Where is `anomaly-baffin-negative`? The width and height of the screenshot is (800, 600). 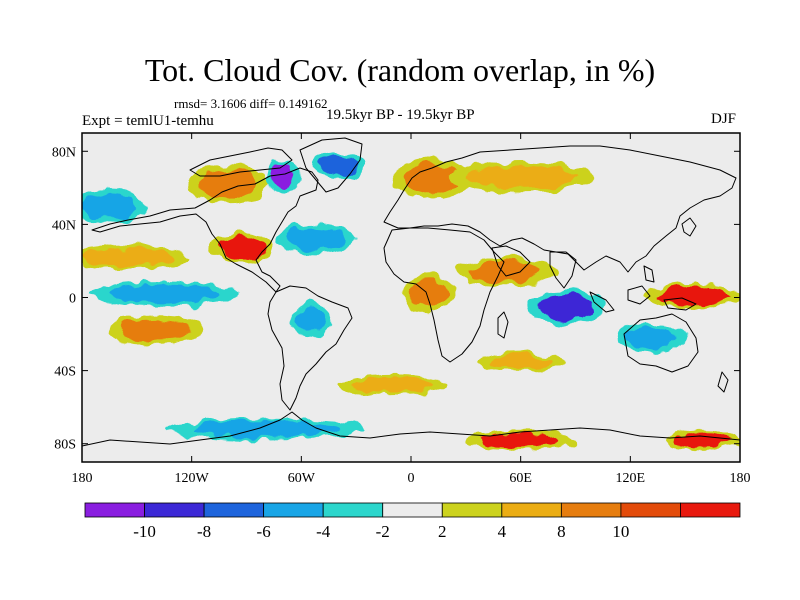
anomaly-baffin-negative is located at coordinates (283, 177).